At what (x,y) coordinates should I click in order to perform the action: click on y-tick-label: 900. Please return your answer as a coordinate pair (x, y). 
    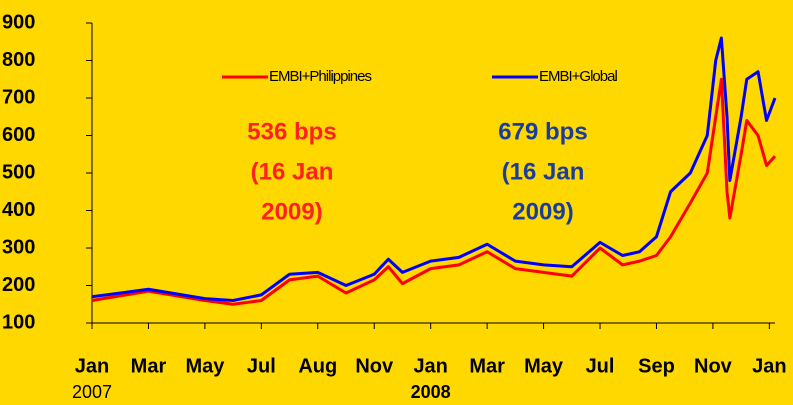
    Looking at the image, I should click on (18, 22).